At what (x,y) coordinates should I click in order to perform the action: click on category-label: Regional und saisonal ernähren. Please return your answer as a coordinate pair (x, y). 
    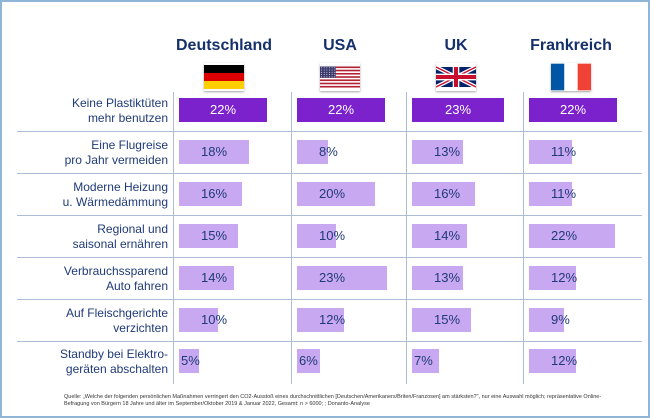
    Looking at the image, I should click on (89, 237).